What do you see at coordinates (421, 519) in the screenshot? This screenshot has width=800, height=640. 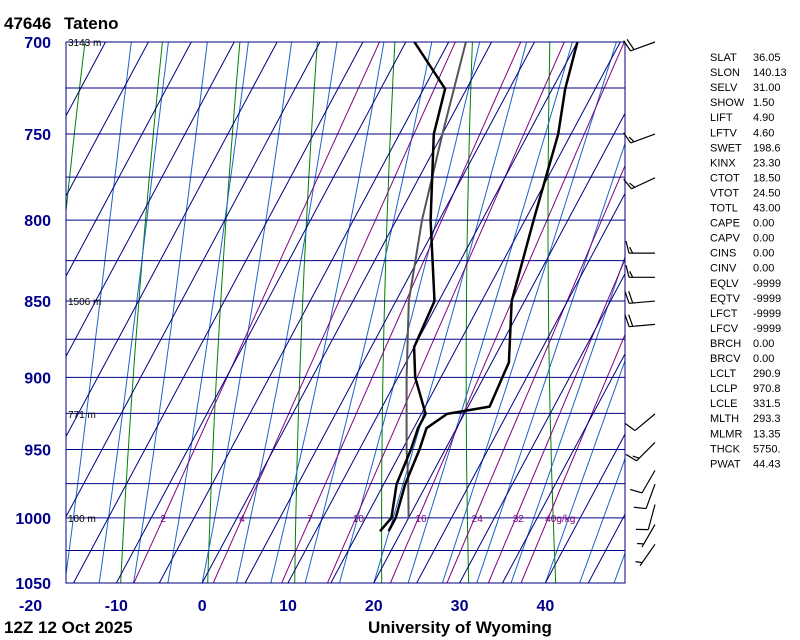 I see `mixing-ratio-label: 16` at bounding box center [421, 519].